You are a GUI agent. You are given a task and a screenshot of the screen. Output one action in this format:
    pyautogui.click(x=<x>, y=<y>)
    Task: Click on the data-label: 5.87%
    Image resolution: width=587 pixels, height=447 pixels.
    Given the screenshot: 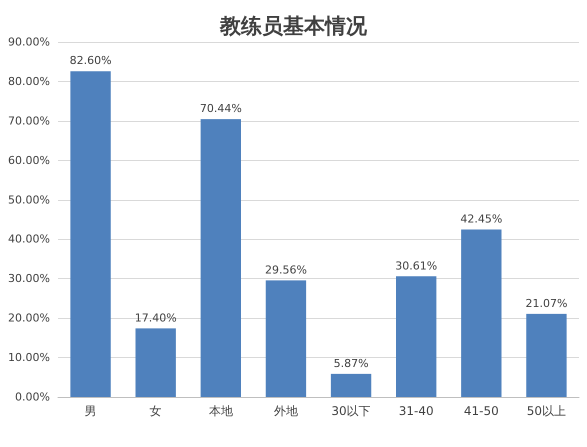 What is the action you would take?
    pyautogui.click(x=351, y=363)
    